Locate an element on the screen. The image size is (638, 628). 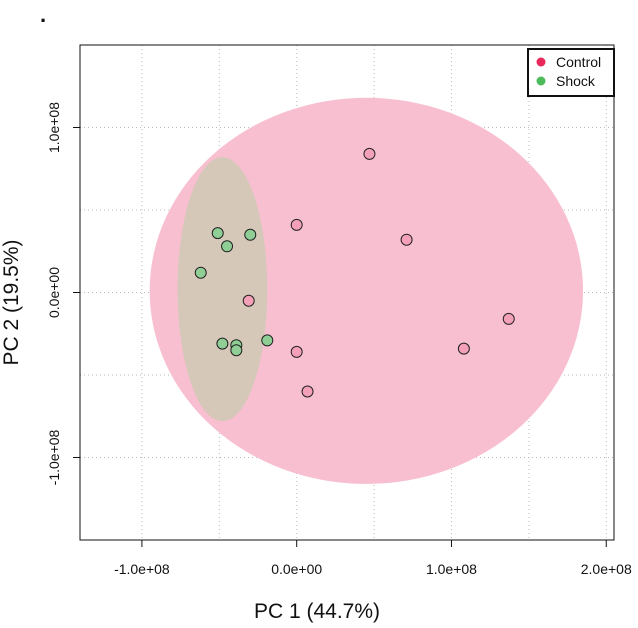
legend-box is located at coordinates (571, 72).